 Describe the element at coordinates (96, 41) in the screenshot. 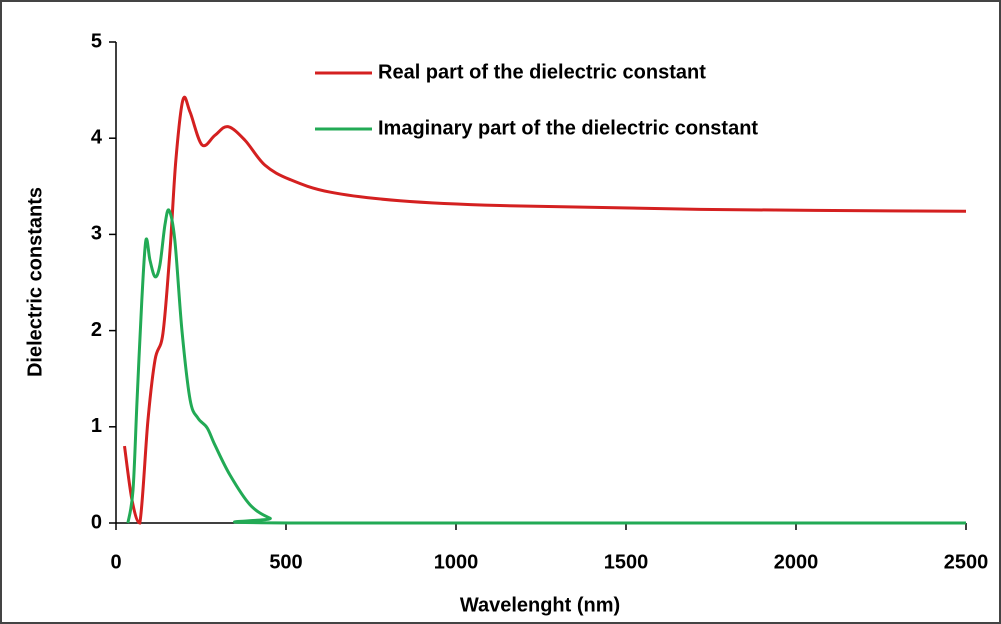

I see `y-tick-label: 5` at that location.